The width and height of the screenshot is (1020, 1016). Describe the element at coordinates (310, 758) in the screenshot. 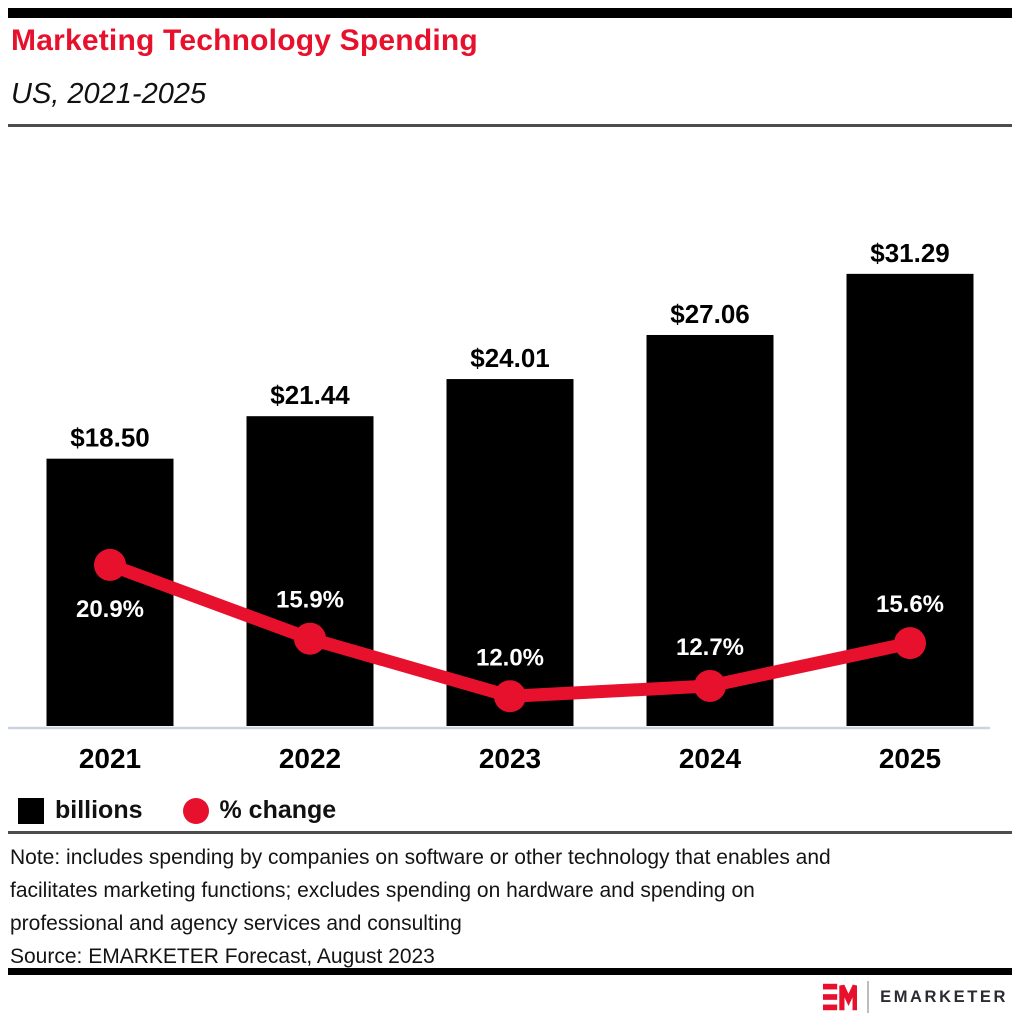

I see `x-axis-label-2022: 2022` at that location.